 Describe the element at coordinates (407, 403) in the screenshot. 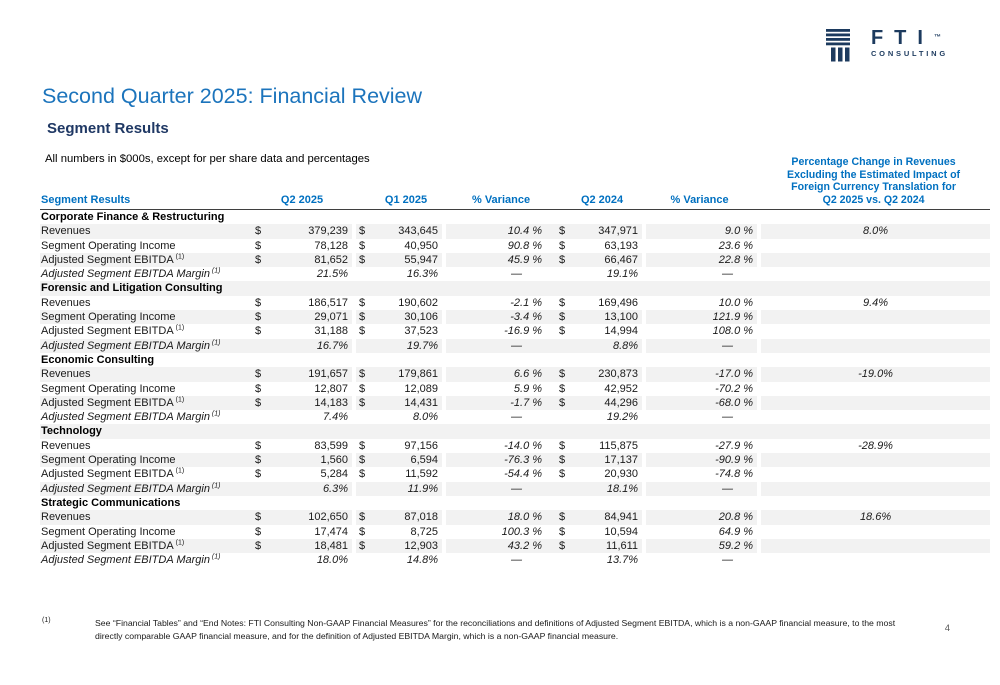

I see `value-q1-2025: 14,431` at that location.